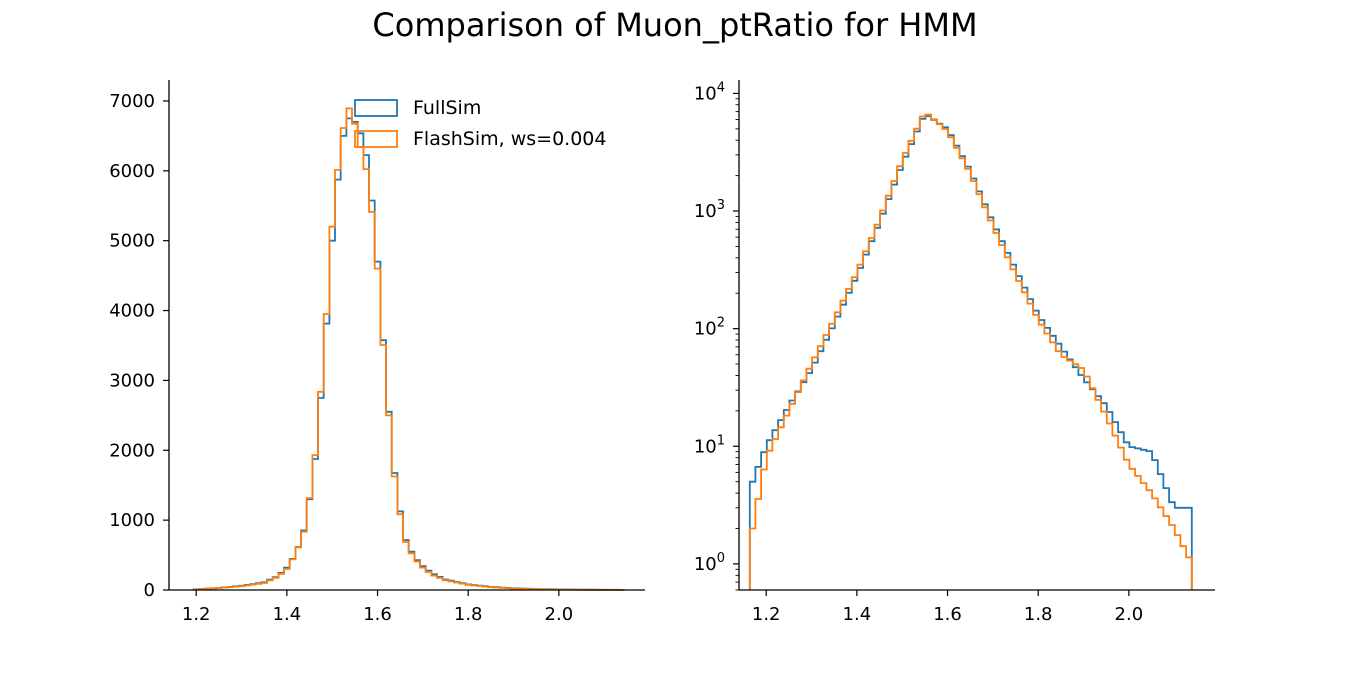 This screenshot has width=1350, height=675. Describe the element at coordinates (709, 210) in the screenshot. I see `y-tick-label: 10³` at that location.